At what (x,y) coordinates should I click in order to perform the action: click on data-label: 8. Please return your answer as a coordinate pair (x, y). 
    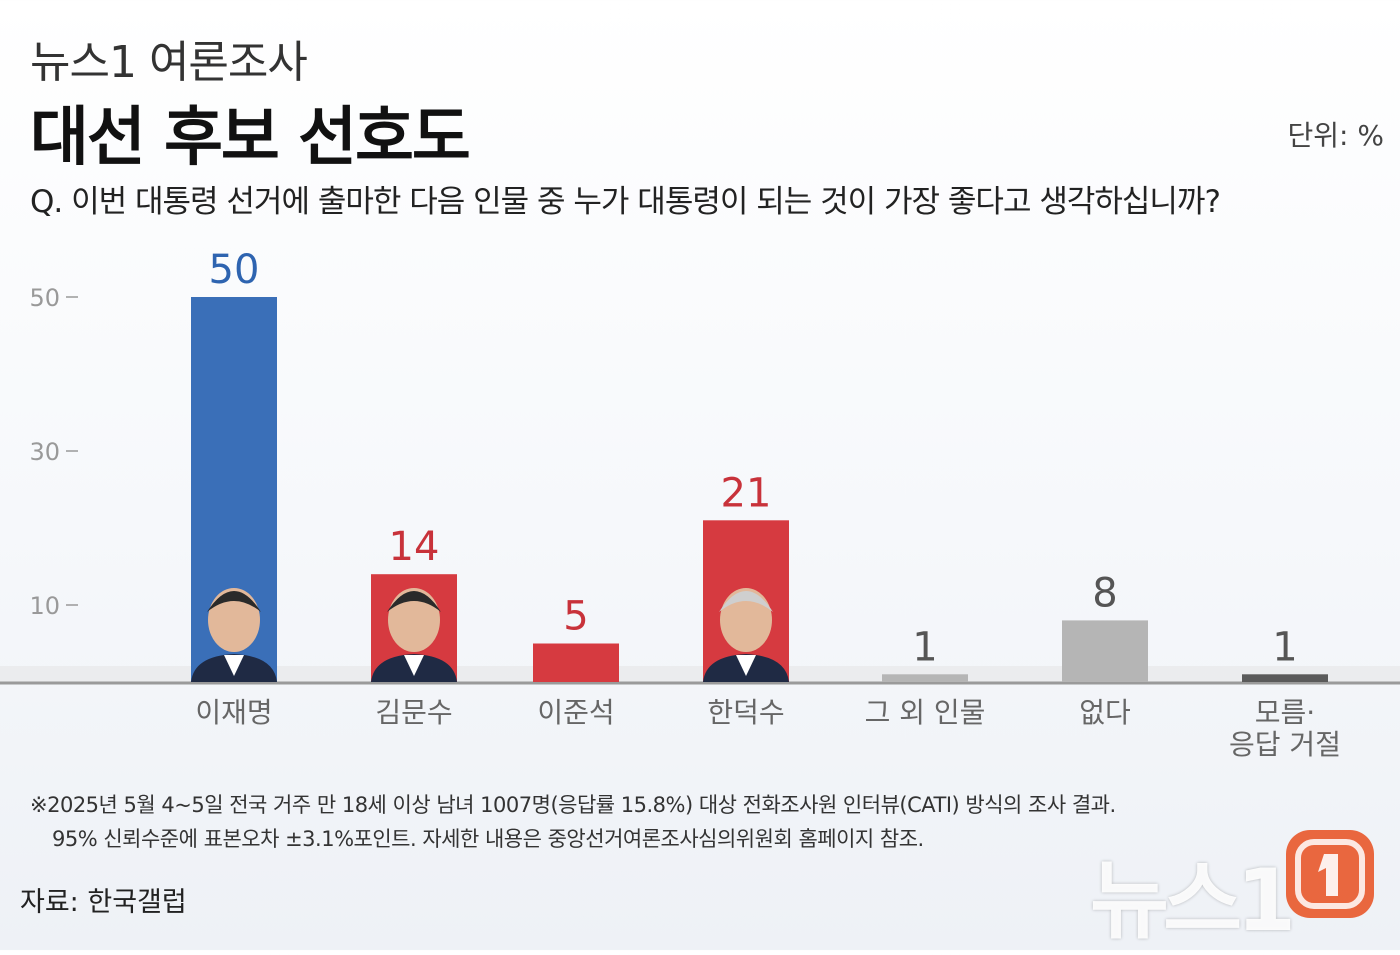
    Looking at the image, I should click on (1104, 593).